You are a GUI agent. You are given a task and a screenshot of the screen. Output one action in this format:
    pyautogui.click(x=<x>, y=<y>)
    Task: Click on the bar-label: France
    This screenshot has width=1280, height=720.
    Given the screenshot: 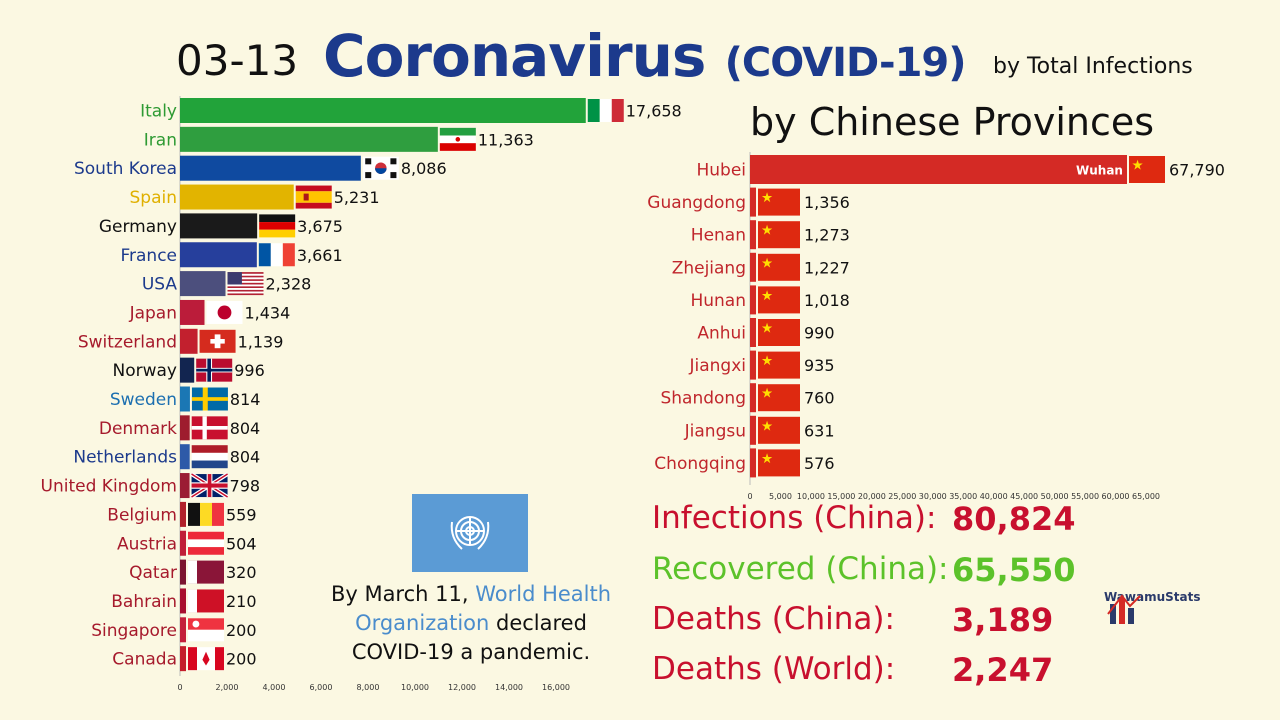 What is the action you would take?
    pyautogui.click(x=148, y=256)
    